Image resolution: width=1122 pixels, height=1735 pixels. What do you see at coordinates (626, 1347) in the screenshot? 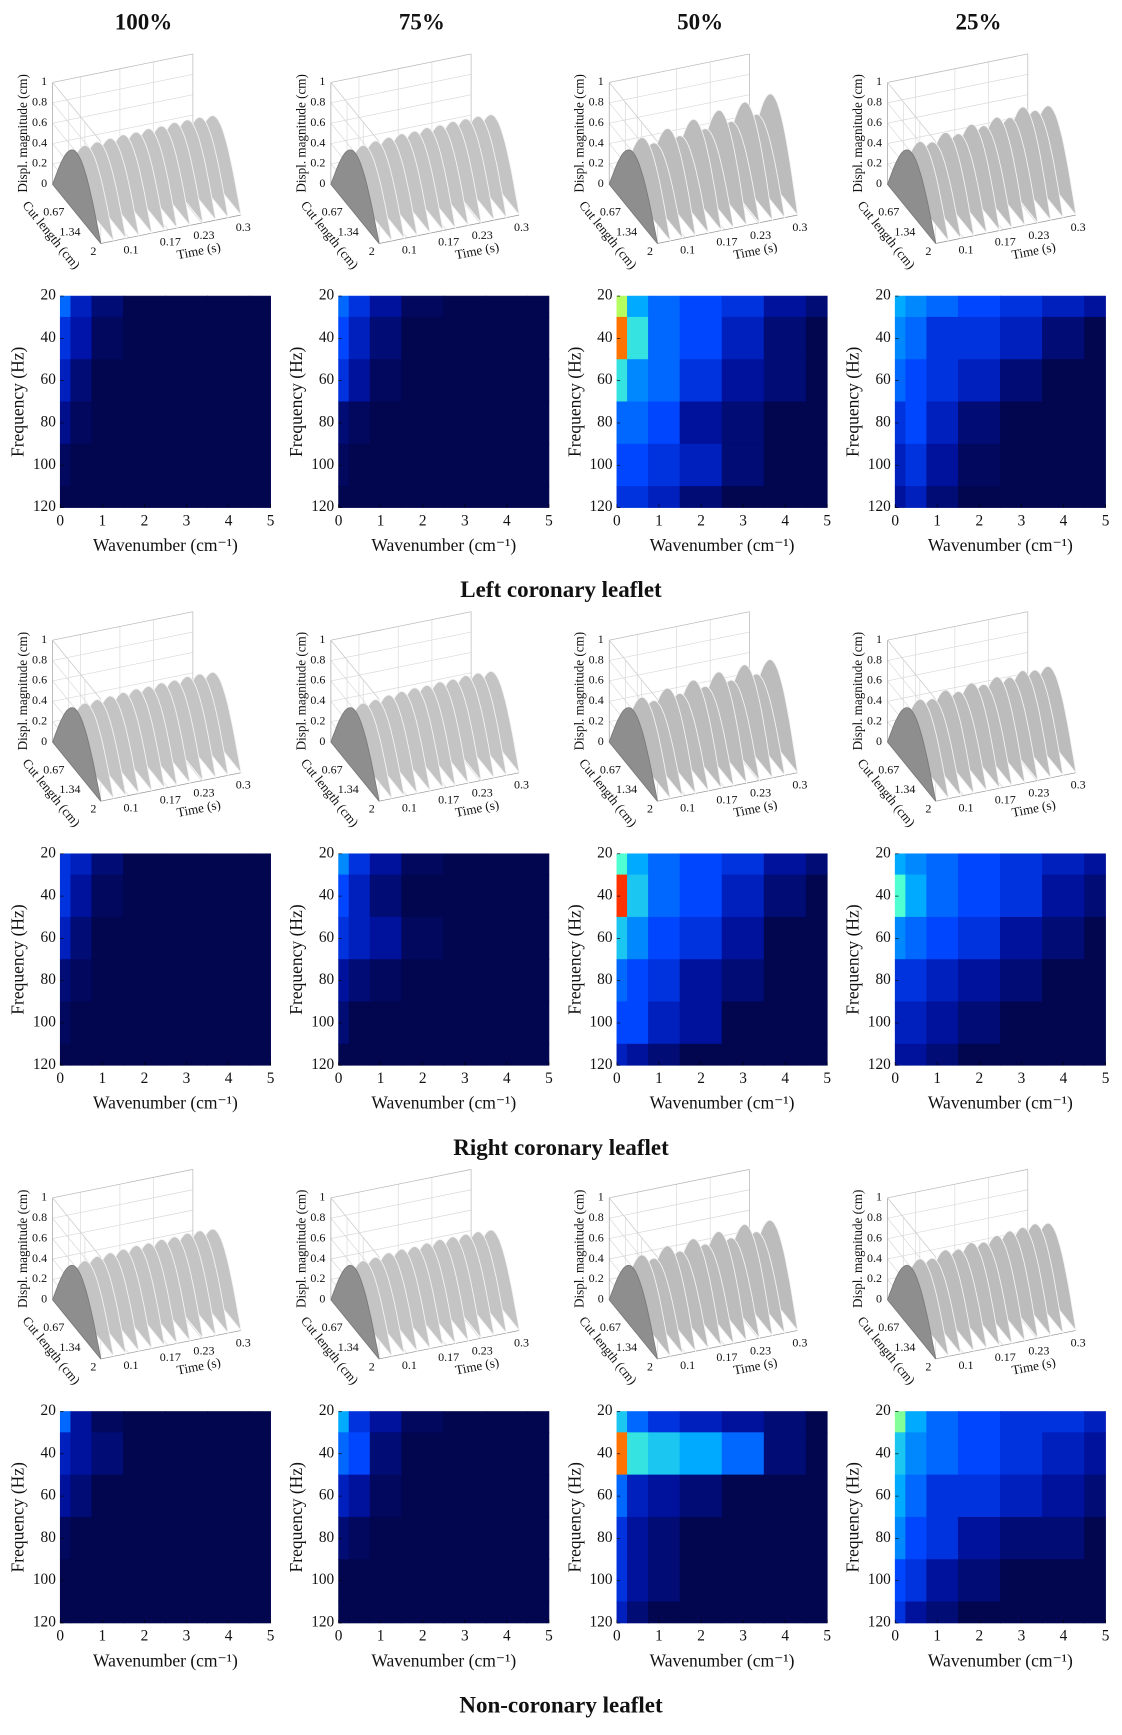
I see `y-tick-label: 1.34` at bounding box center [626, 1347].